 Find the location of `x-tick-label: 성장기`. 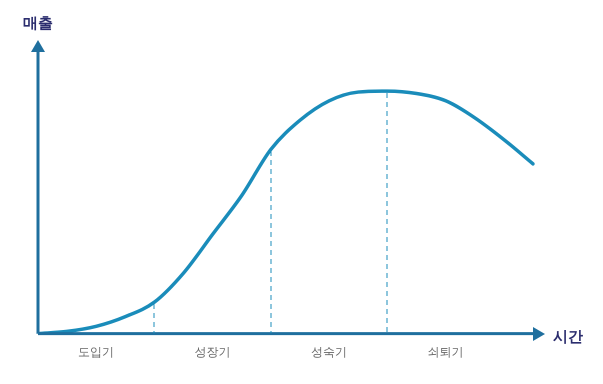

x-tick-label: 성장기 is located at coordinates (212, 351).